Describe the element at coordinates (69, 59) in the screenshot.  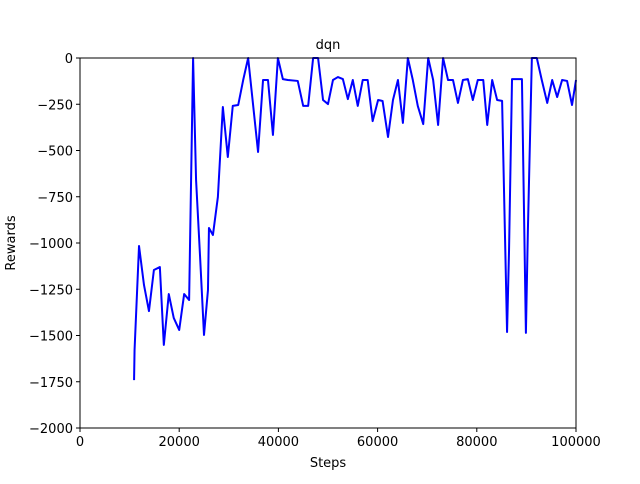
I see `y-tick-label: 0` at that location.